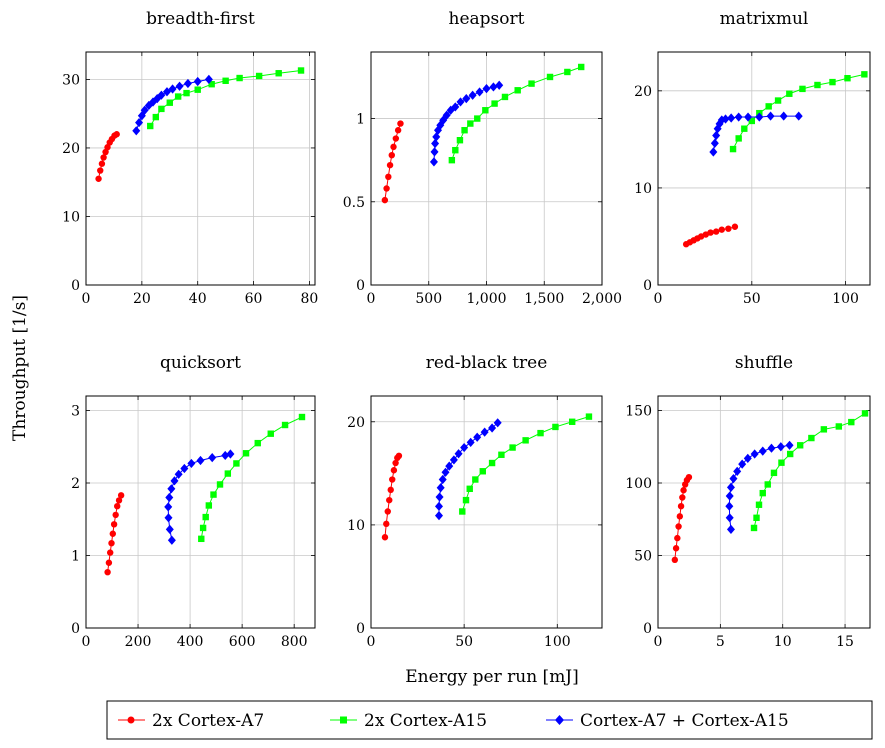 Image resolution: width=885 pixels, height=748 pixels. I want to click on series-line, so click(199, 497).